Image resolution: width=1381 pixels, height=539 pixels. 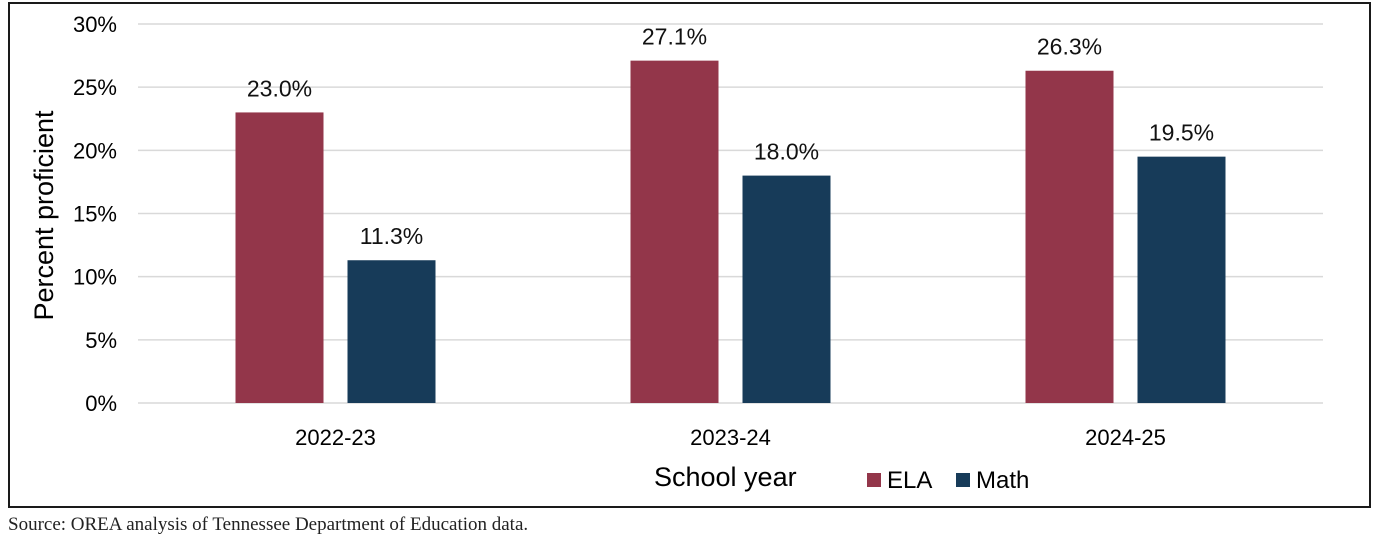 I want to click on y-axis-ticks: 0% 5% 10% 15% 20% 25% 30%, so click(x=95, y=214).